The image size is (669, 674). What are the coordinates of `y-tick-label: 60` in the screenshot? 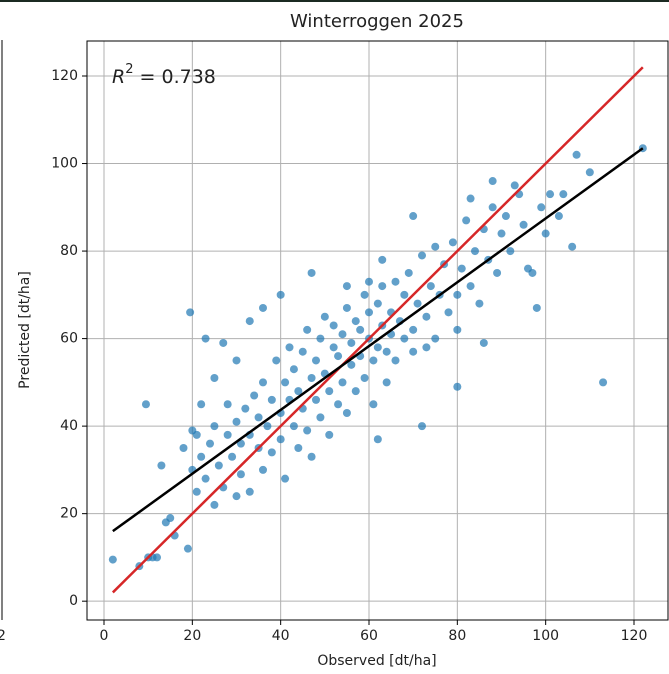 It's located at (69, 339).